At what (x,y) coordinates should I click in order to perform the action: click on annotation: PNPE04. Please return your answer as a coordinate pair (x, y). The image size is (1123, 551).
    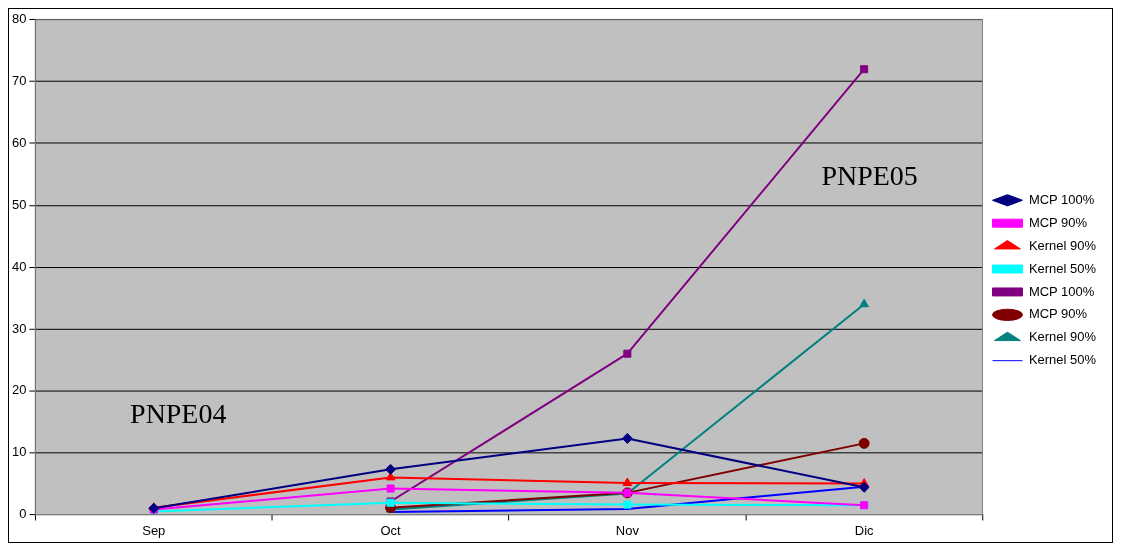
    Looking at the image, I should click on (178, 413).